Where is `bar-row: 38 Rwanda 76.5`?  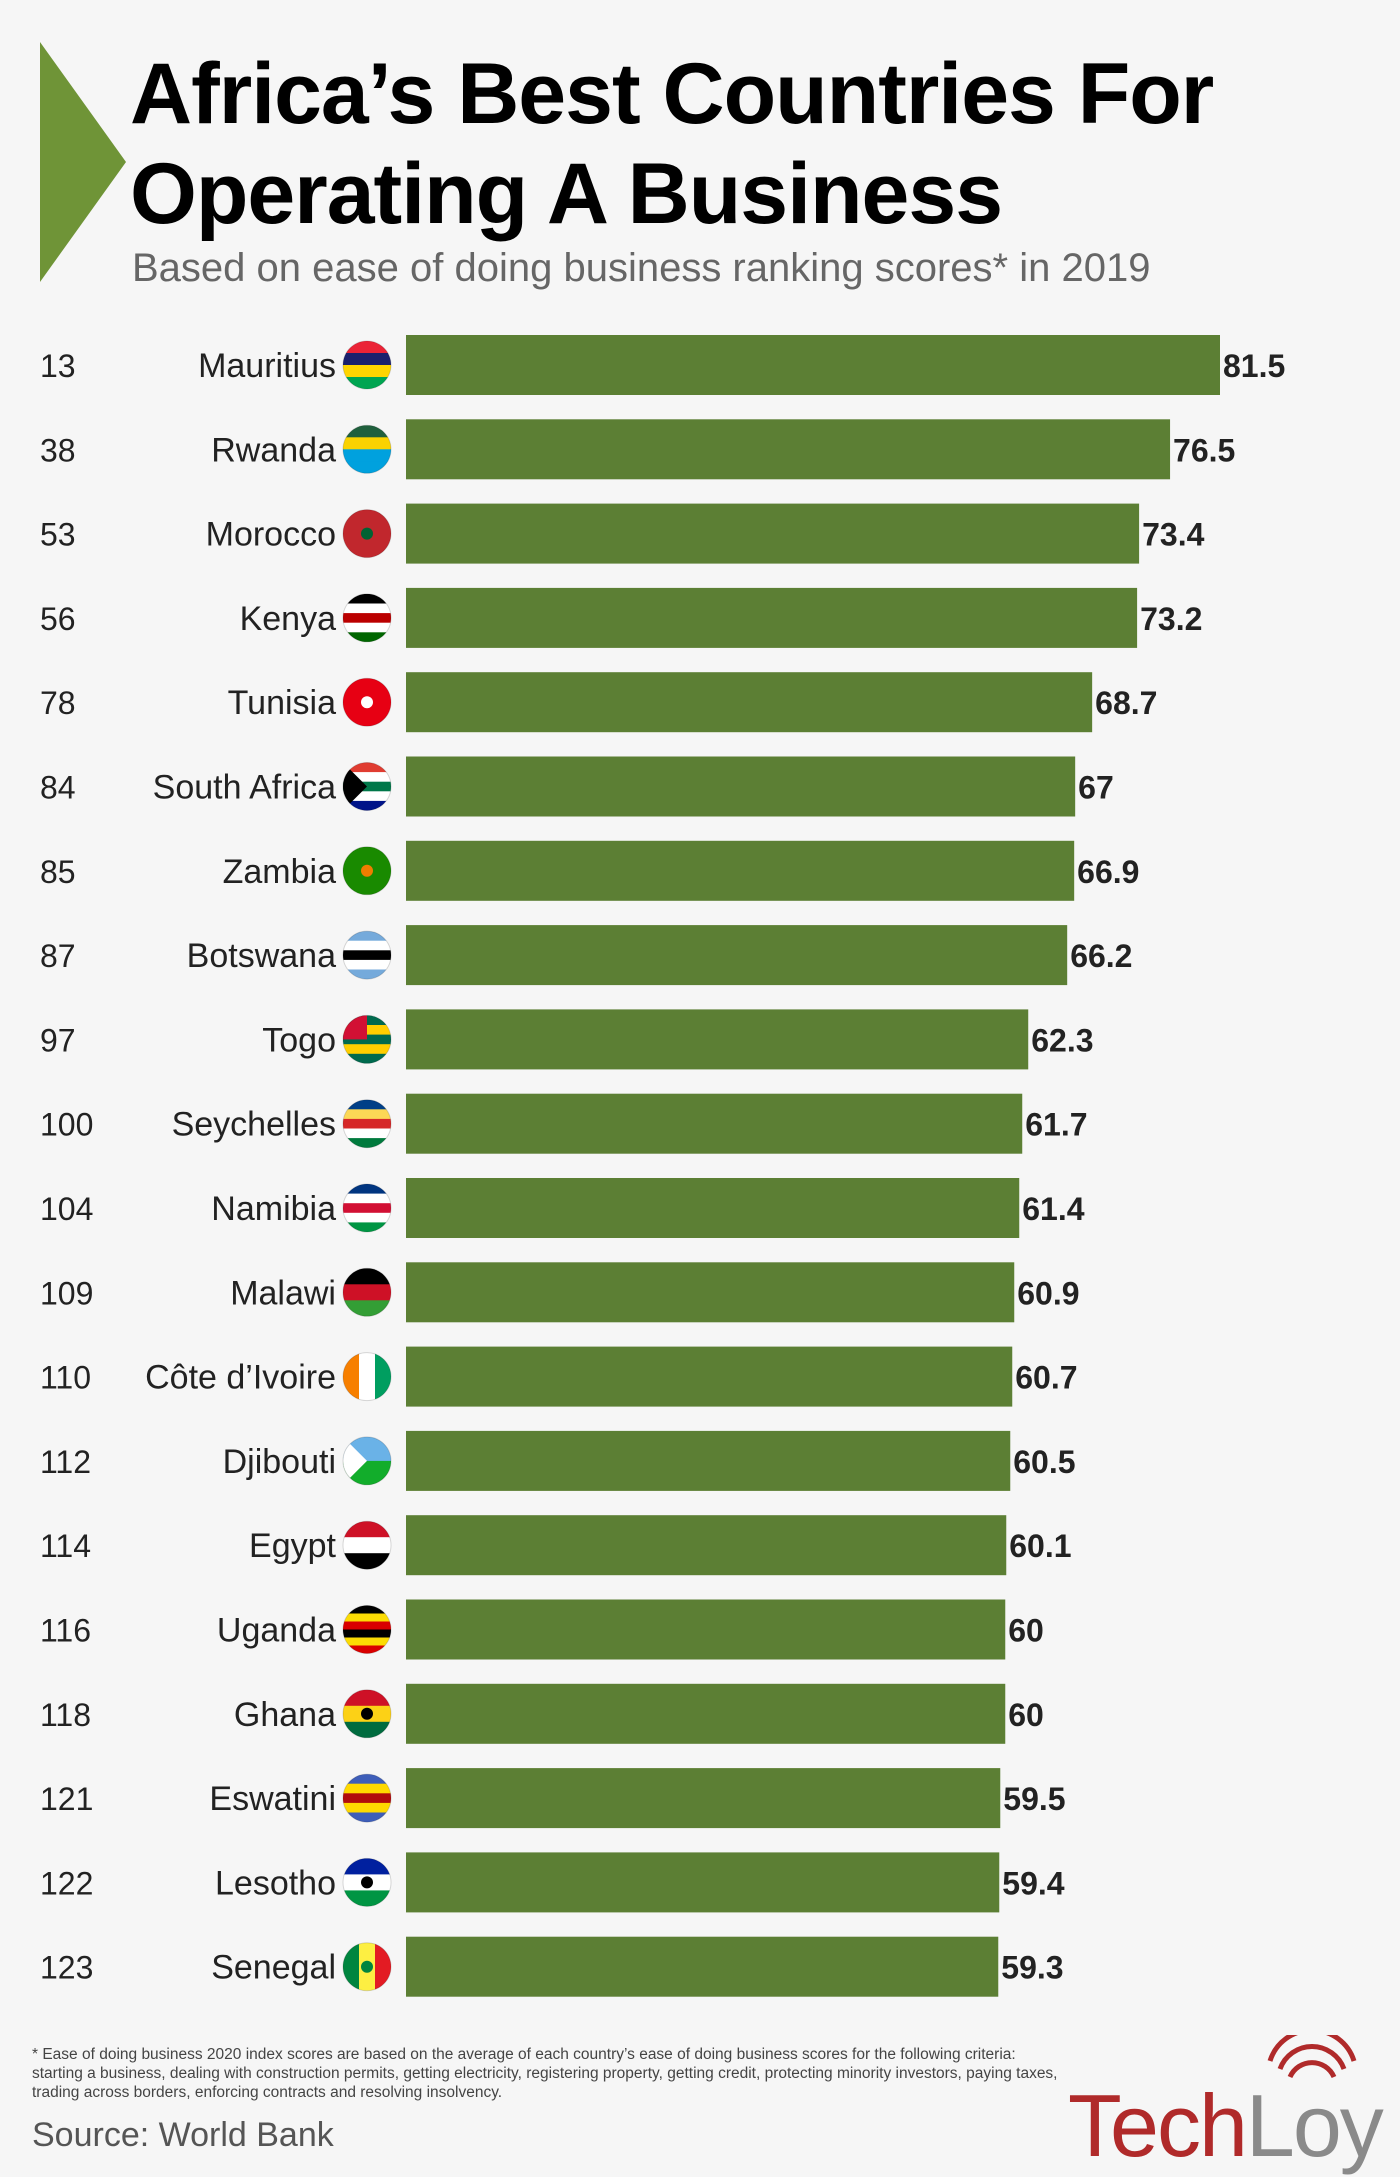
bar-row: 38 Rwanda 76.5 is located at coordinates (637, 449).